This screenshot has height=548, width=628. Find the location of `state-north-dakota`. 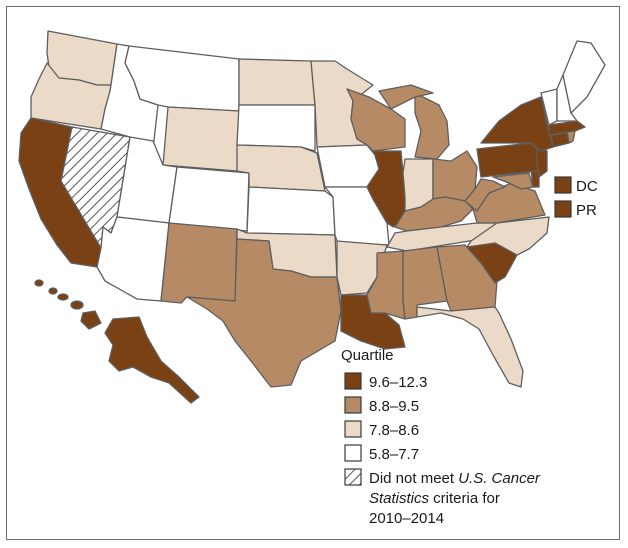

state-north-dakota is located at coordinates (277, 82).